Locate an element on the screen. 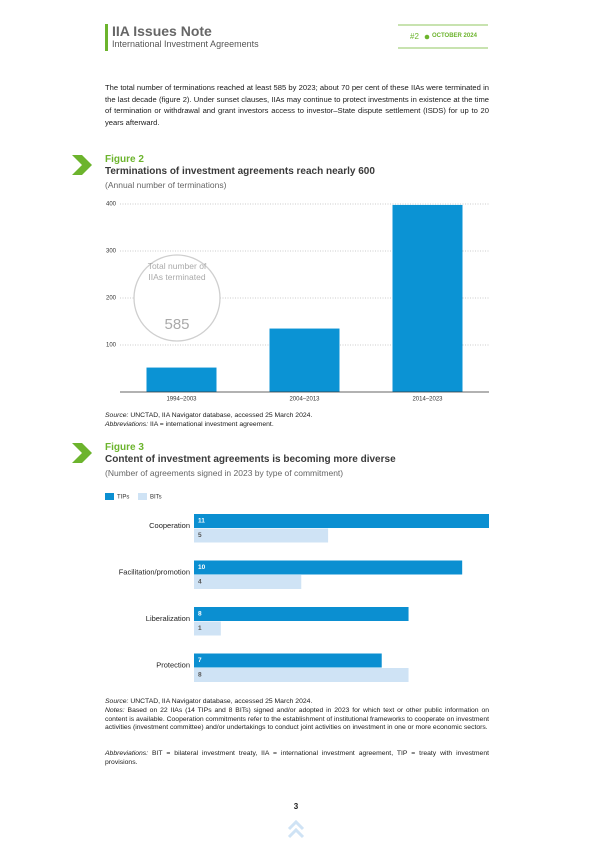  x-tick-label: 2014–2023 is located at coordinates (427, 400).